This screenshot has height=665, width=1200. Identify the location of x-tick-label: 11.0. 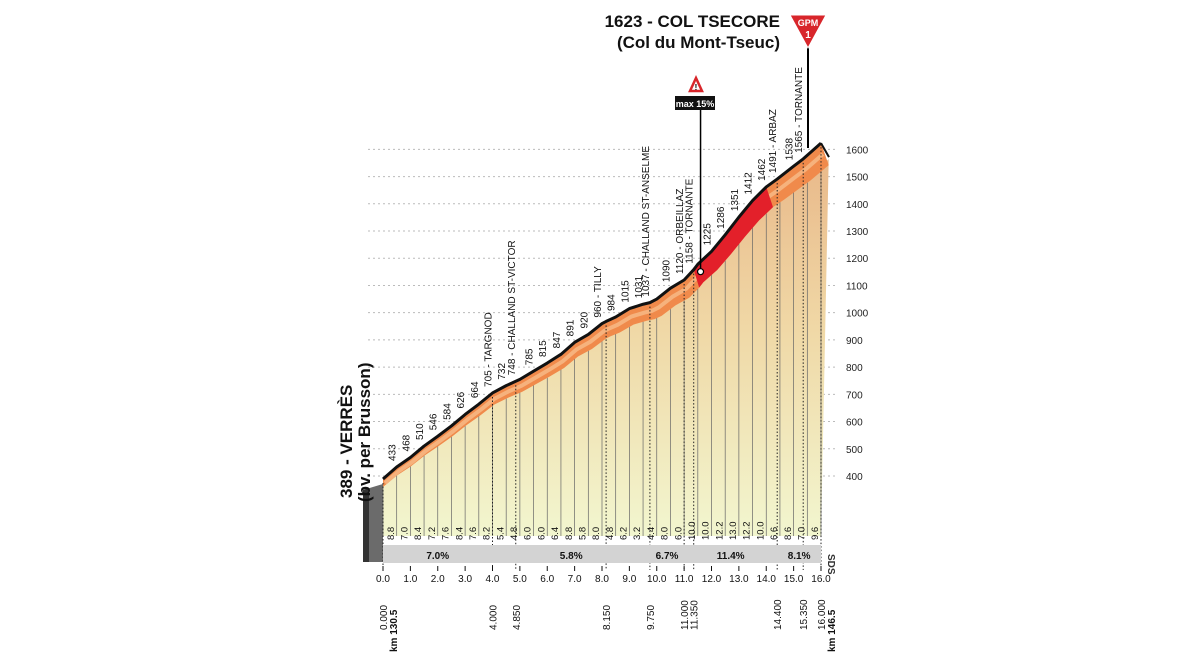
(684, 579).